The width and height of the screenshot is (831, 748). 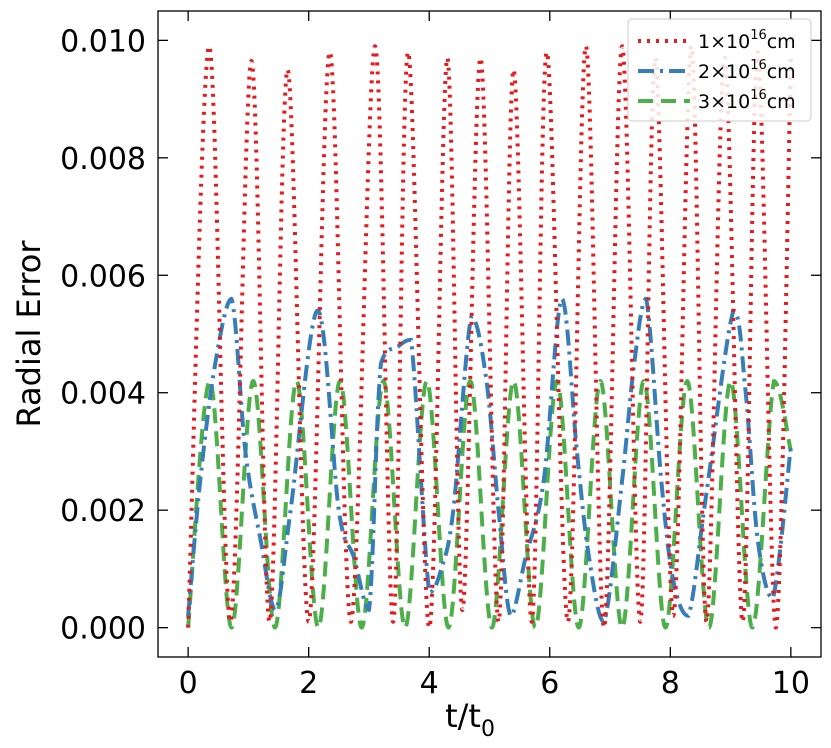 What do you see at coordinates (103, 394) in the screenshot?
I see `y-tick-label: 0.004` at bounding box center [103, 394].